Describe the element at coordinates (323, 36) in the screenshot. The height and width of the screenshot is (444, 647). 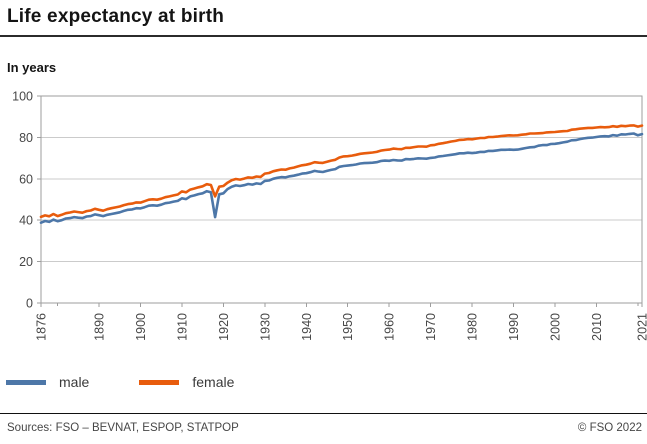
I see `title-divider` at that location.